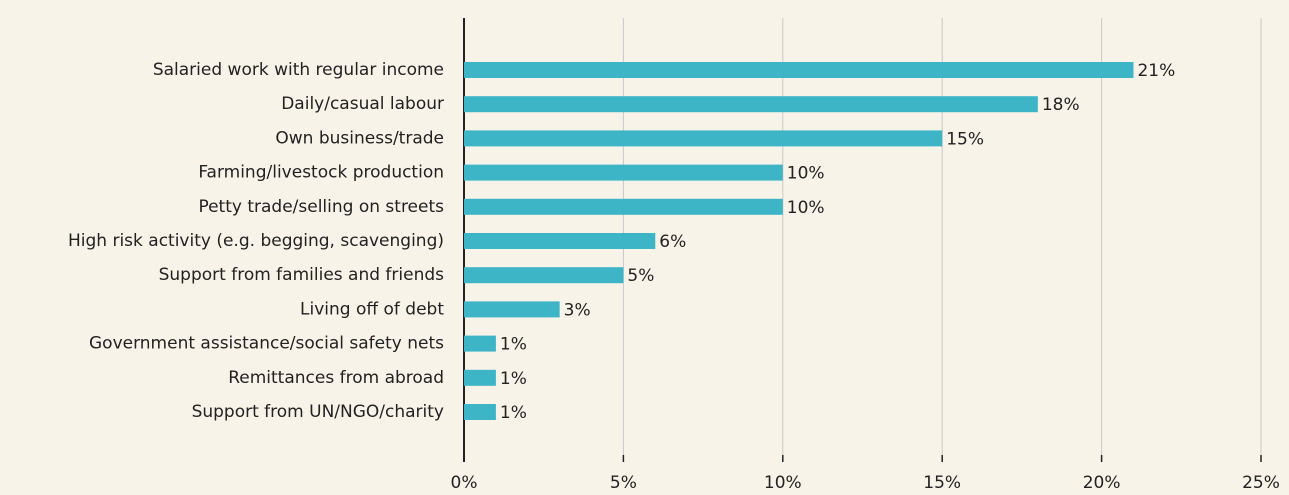  I want to click on y-tick-label: Support from families and friends, so click(302, 275).